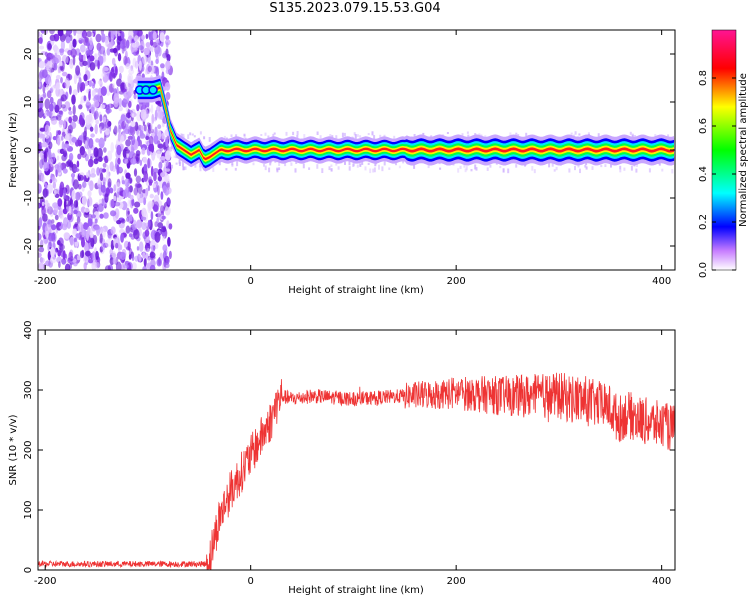 This screenshot has height=600, width=750. I want to click on spectrogram-y-axis-label: Frequency (Hz), so click(13, 150).